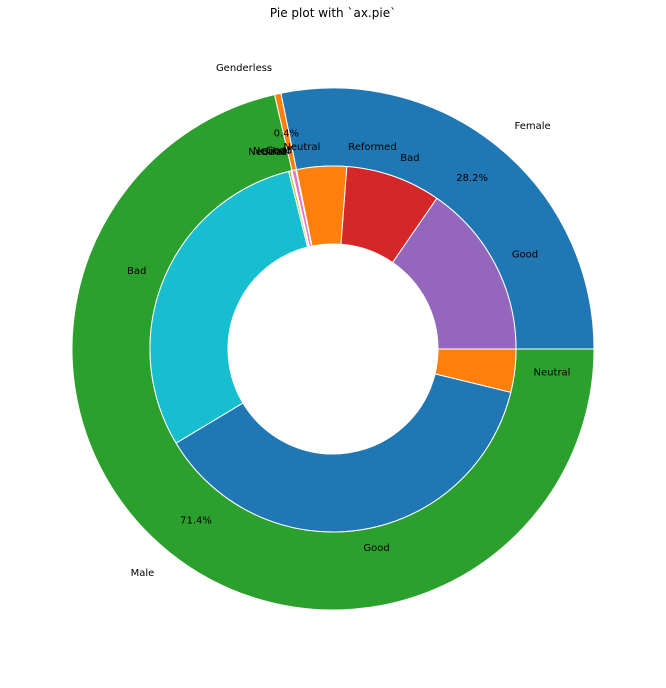  Describe the element at coordinates (552, 373) in the screenshot. I see `inner-label-neutral-10: Neutral` at that location.